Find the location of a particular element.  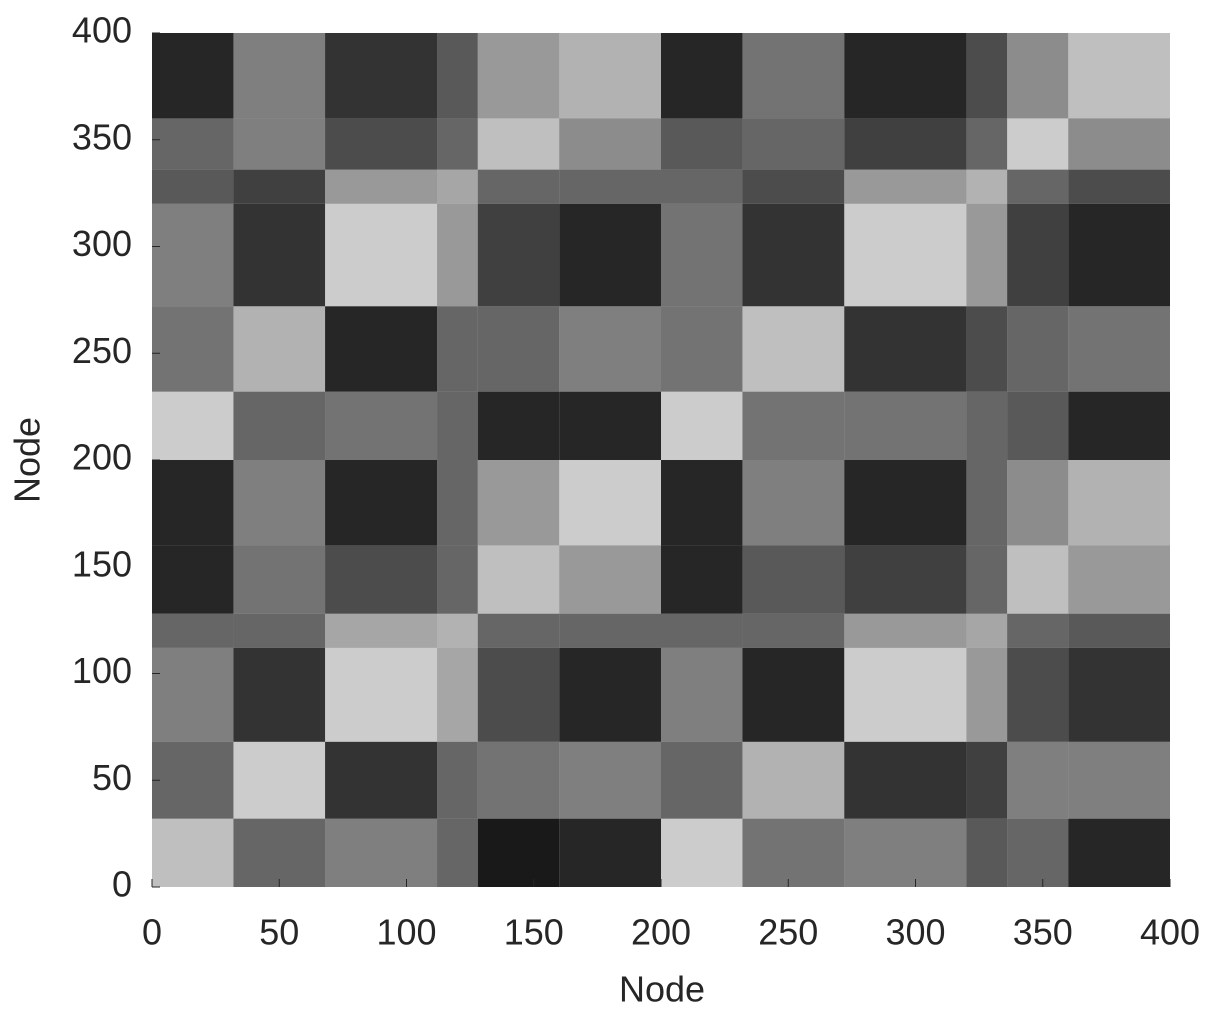

x-tick-label: 50 is located at coordinates (279, 932).